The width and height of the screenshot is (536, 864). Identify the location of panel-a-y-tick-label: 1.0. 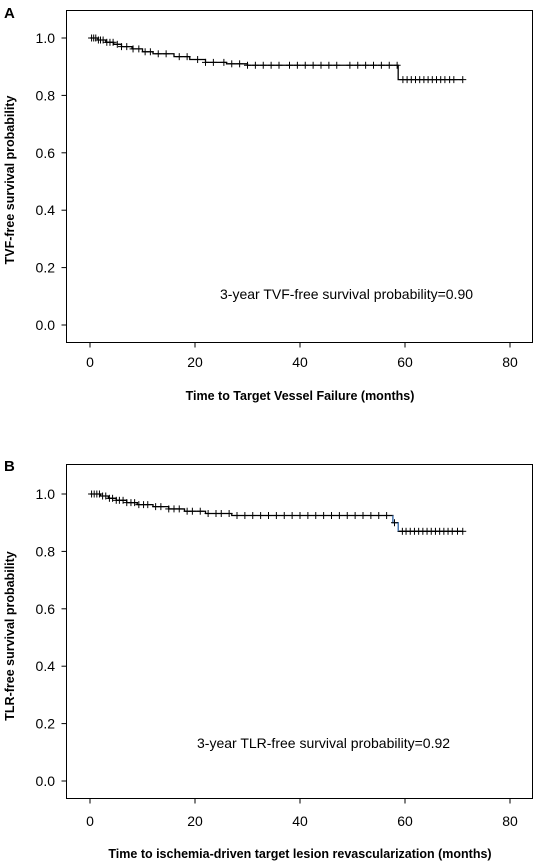
(46, 38).